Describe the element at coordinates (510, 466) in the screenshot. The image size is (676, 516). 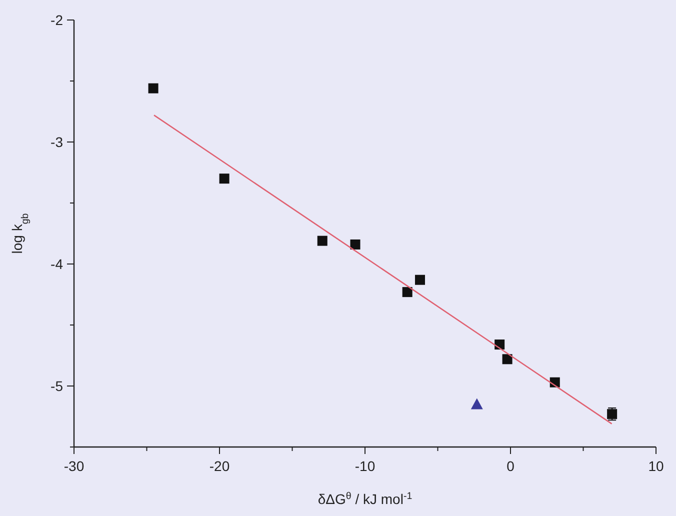
I see `x-tick-label: 0` at that location.